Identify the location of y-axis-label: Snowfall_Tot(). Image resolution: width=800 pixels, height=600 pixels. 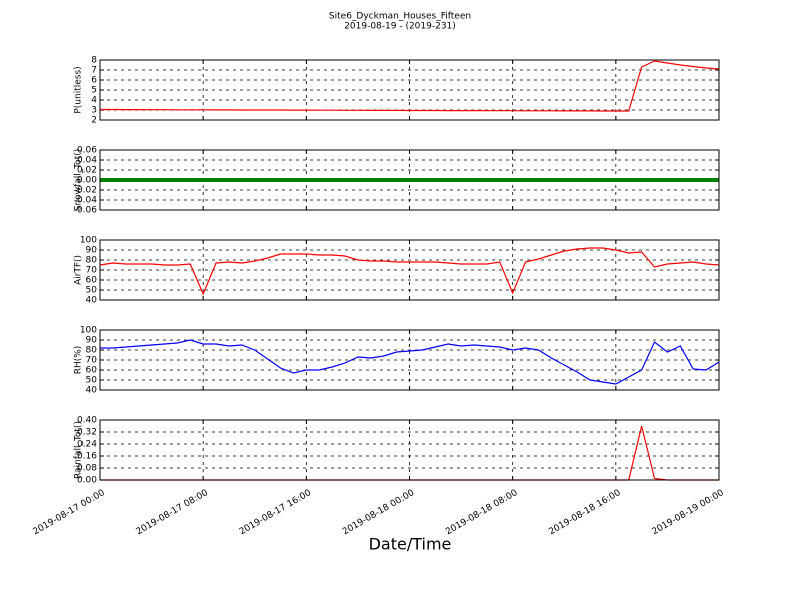
(79, 180).